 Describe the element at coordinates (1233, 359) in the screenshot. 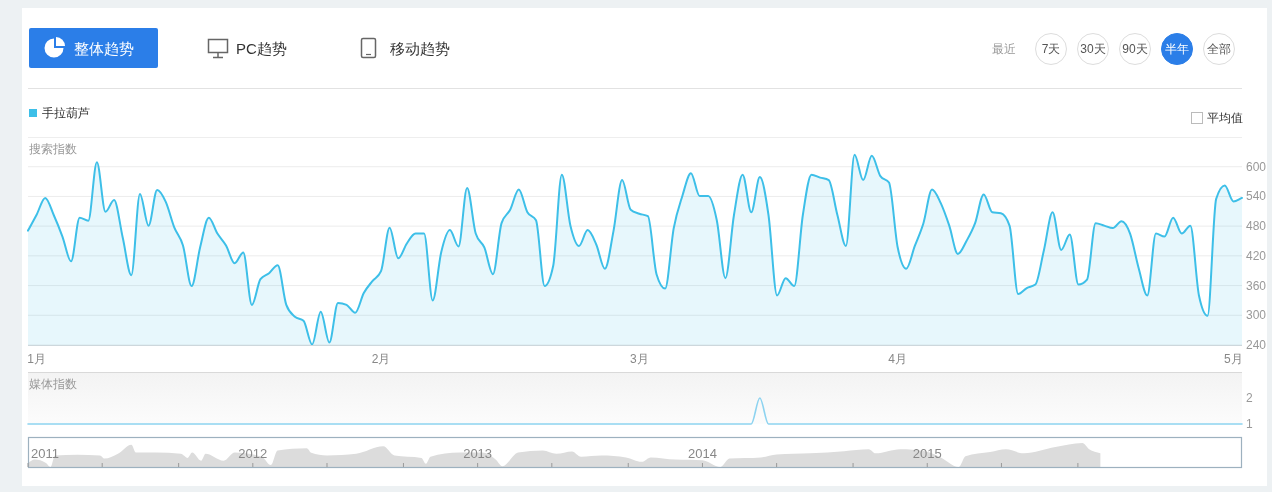

I see `x-tick-label: 5月` at that location.